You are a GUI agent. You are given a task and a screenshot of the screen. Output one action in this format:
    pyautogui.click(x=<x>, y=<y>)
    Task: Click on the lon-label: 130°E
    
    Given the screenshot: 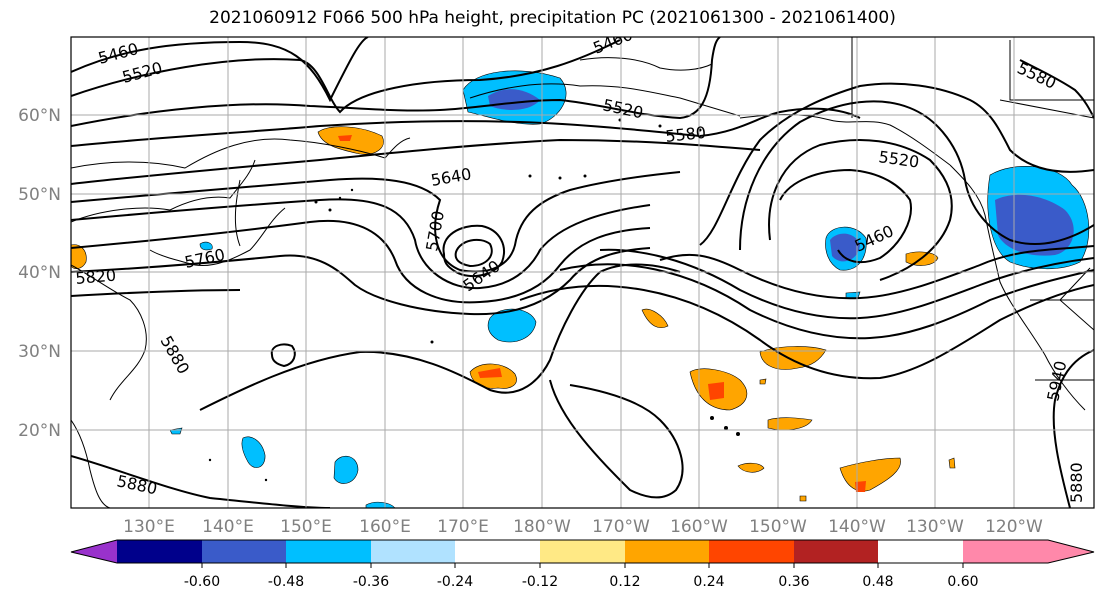 What is the action you would take?
    pyautogui.click(x=149, y=527)
    